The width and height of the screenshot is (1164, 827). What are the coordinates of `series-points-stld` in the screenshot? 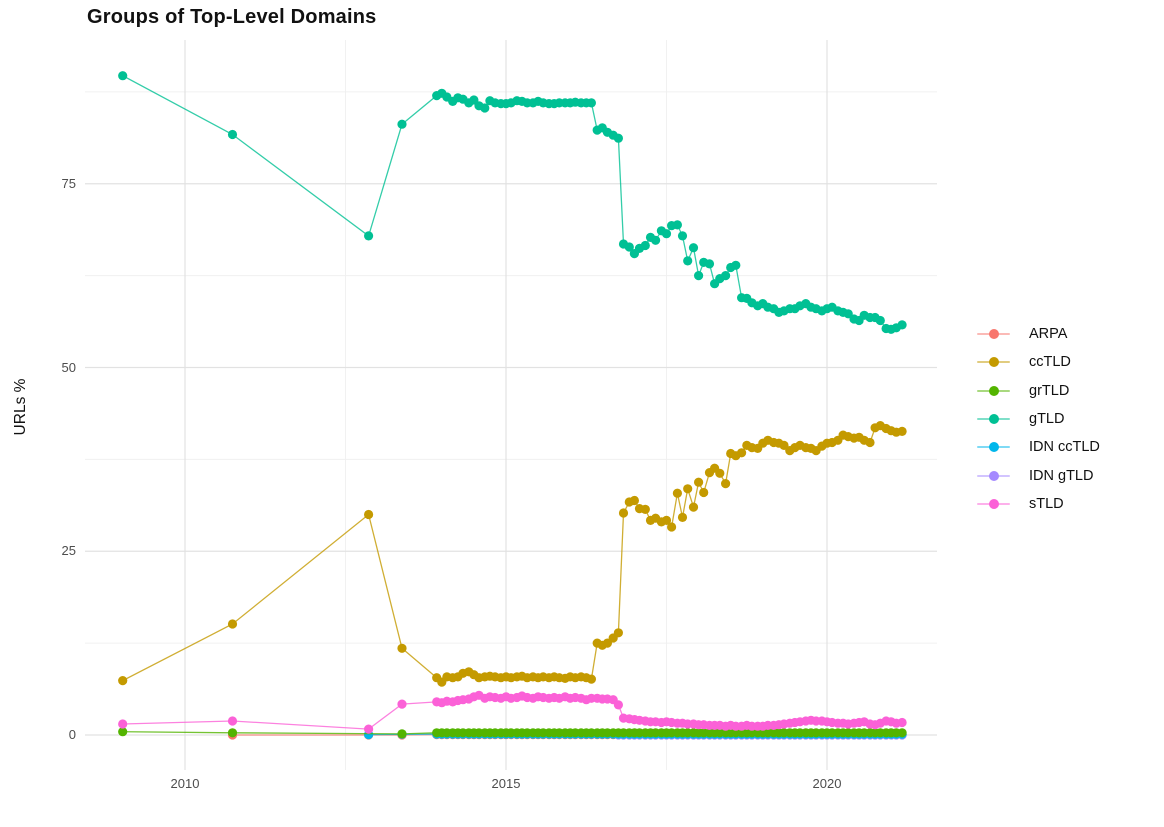 It's located at (512, 712).